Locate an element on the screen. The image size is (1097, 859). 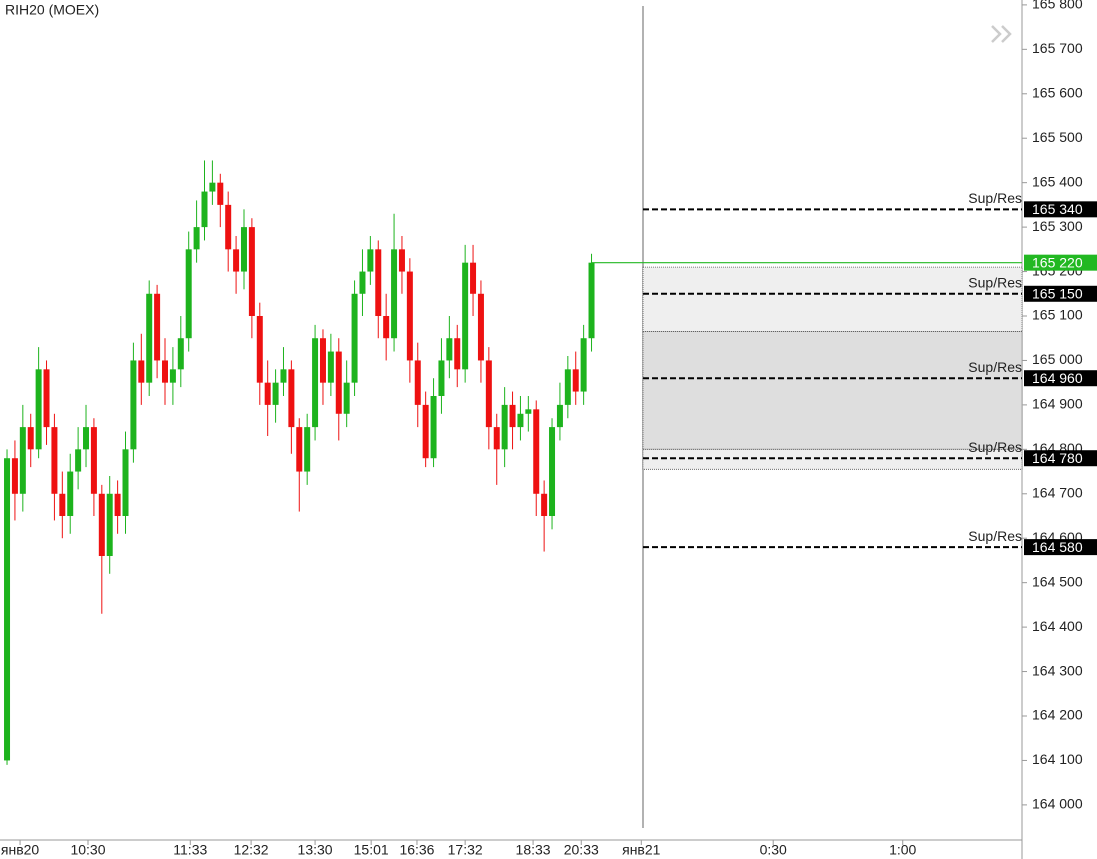
y-tick-label: 165 600 is located at coordinates (1057, 92).